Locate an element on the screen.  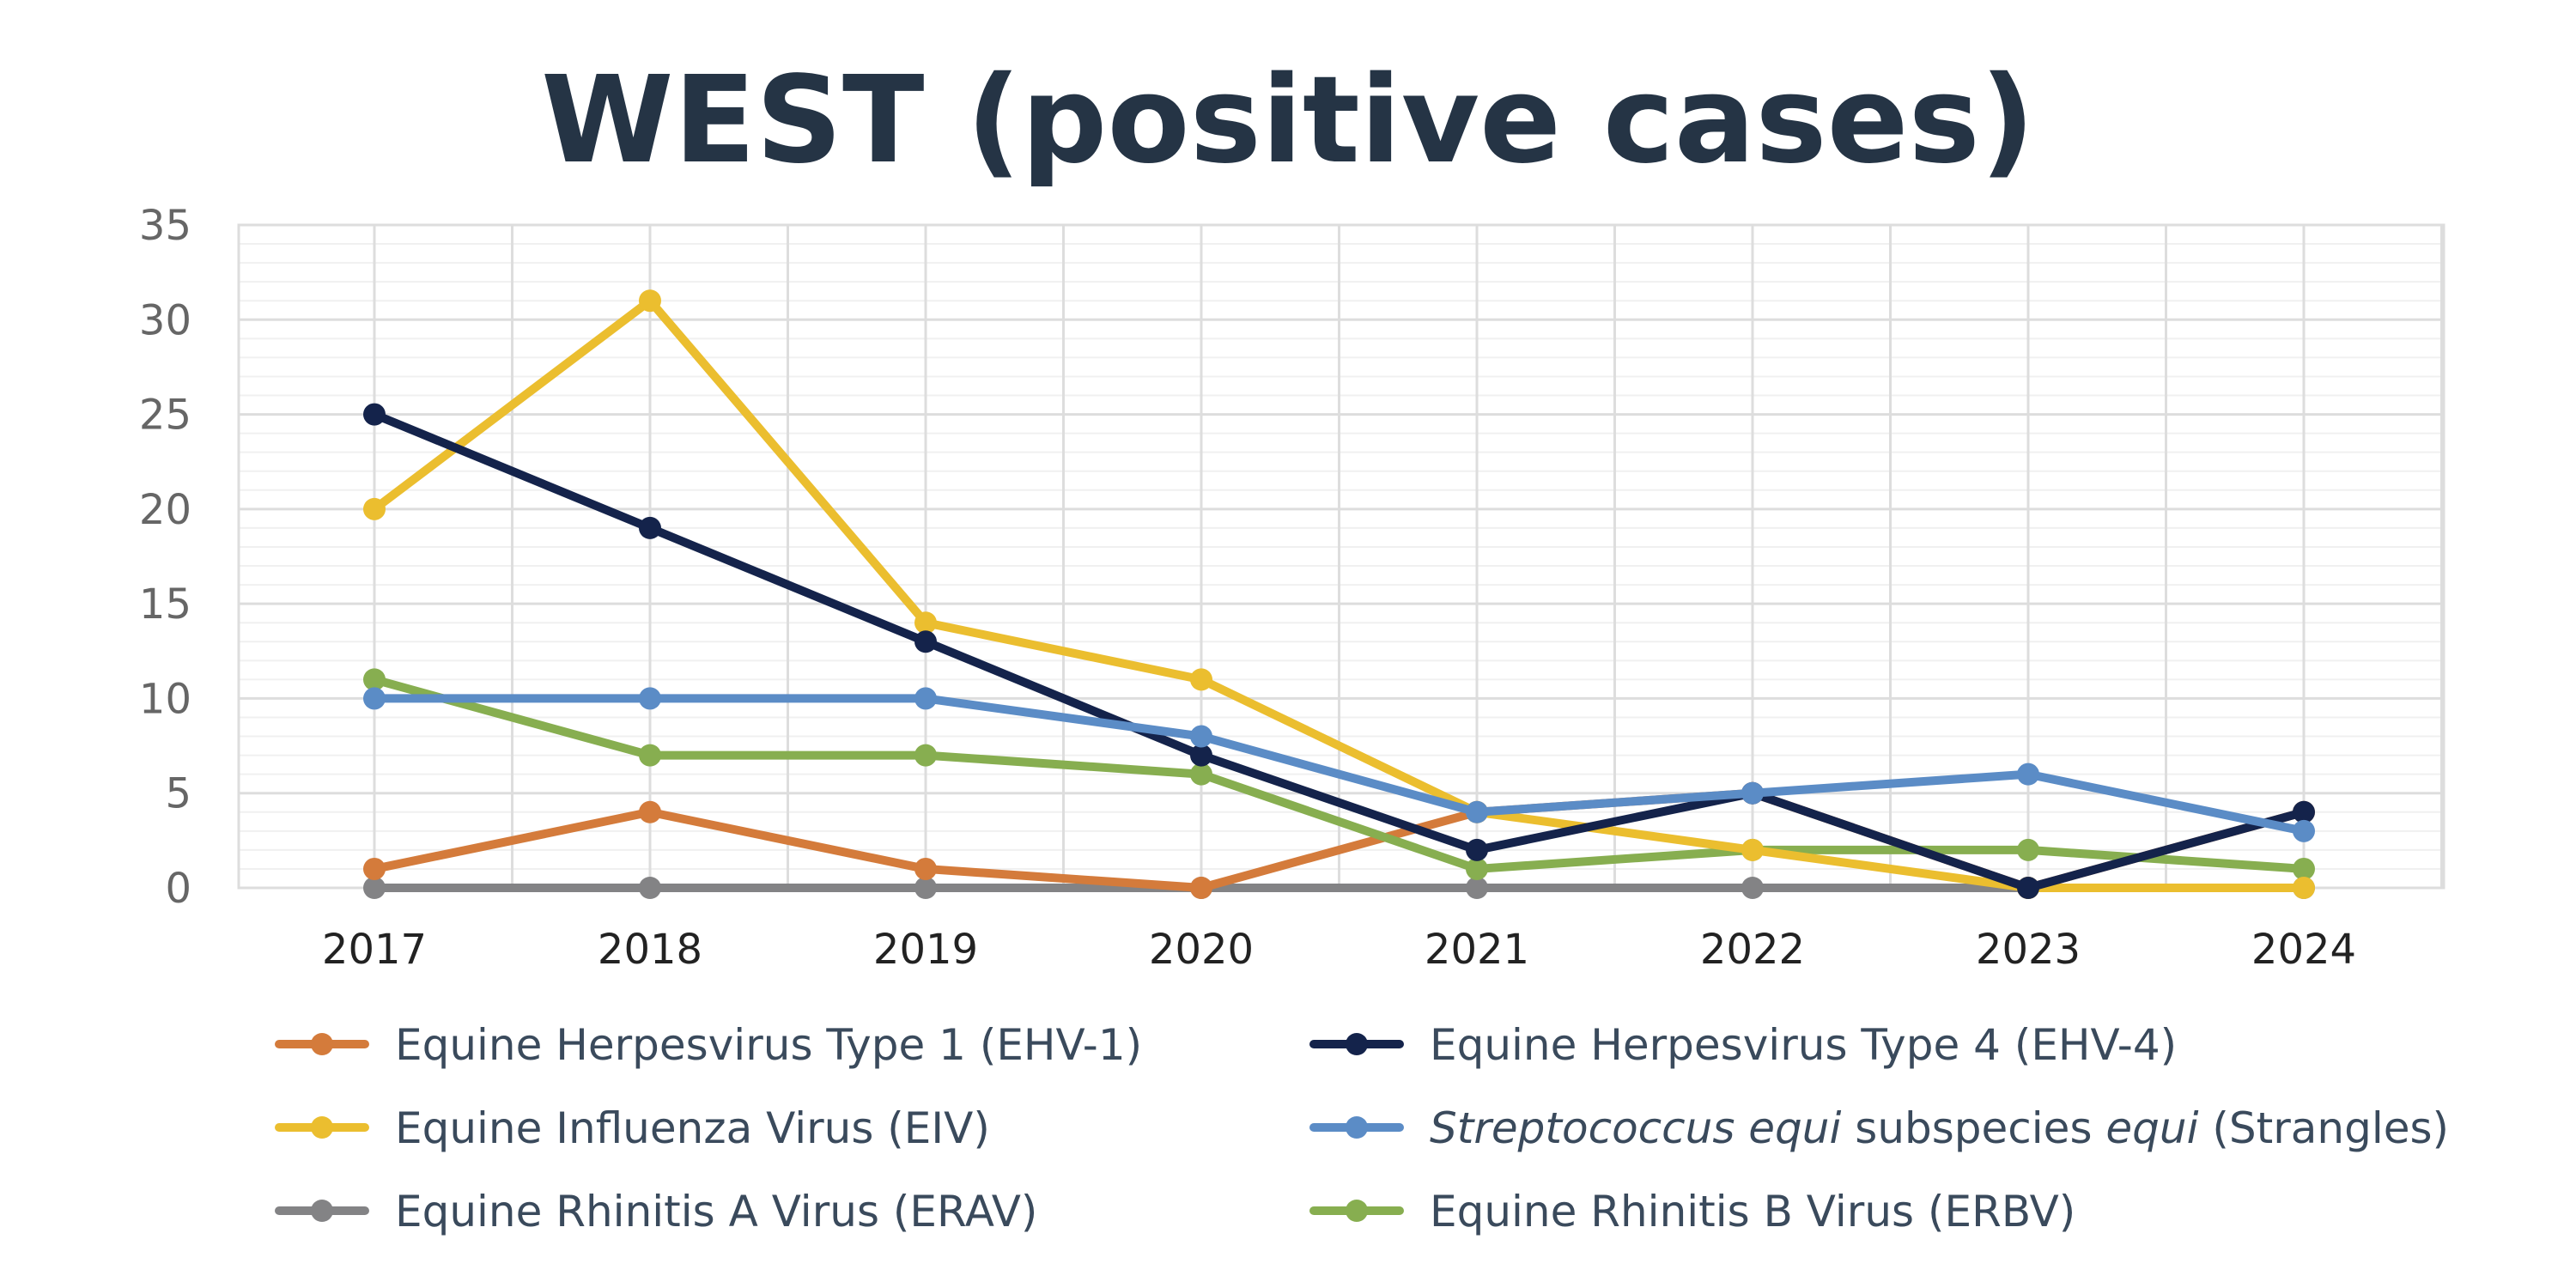
chart-title: WEST (positive cases) is located at coordinates (1288, 121).